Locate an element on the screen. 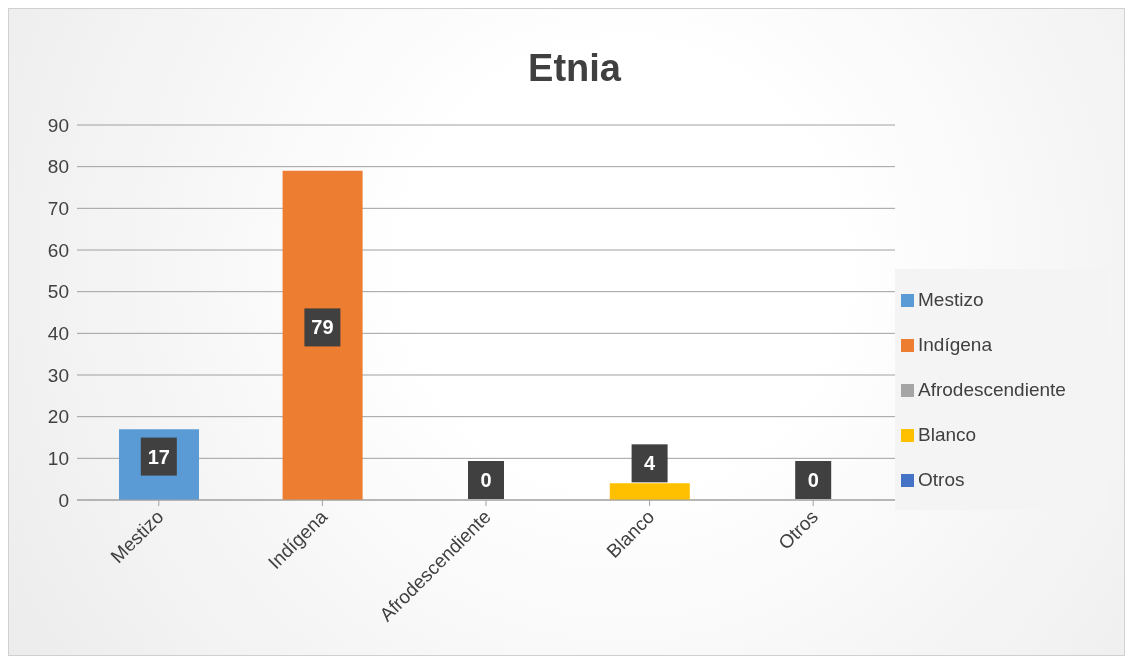 This screenshot has height=662, width=1131. y-tick-label: 70 is located at coordinates (58, 209).